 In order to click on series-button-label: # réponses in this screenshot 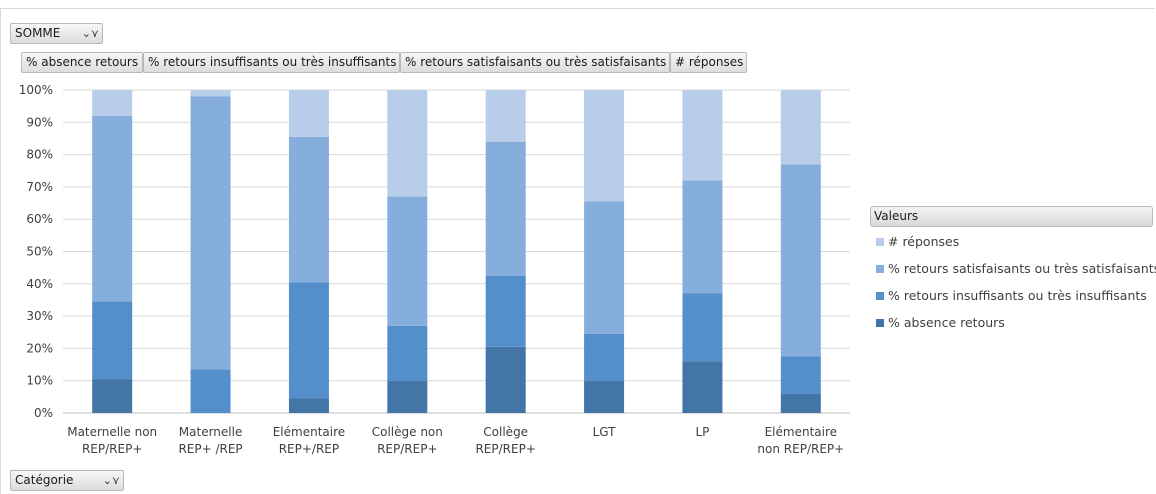, I will do `click(709, 62)`.